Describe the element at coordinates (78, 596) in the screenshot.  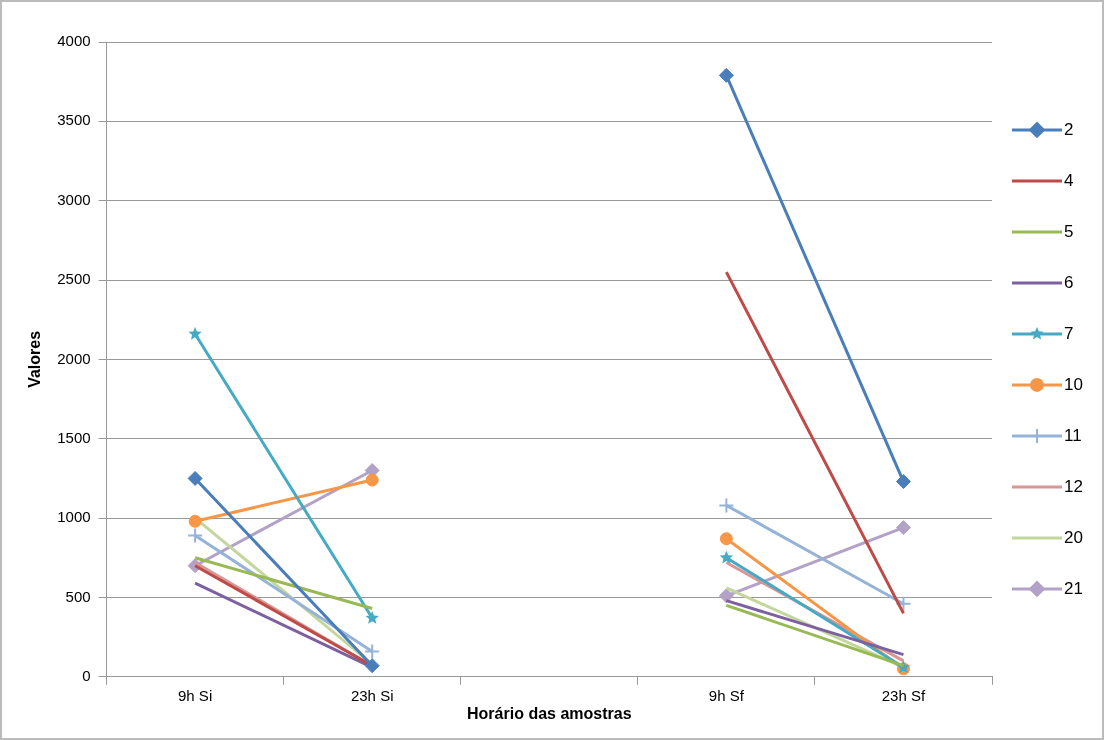
I see `y-tick-label: 500` at that location.